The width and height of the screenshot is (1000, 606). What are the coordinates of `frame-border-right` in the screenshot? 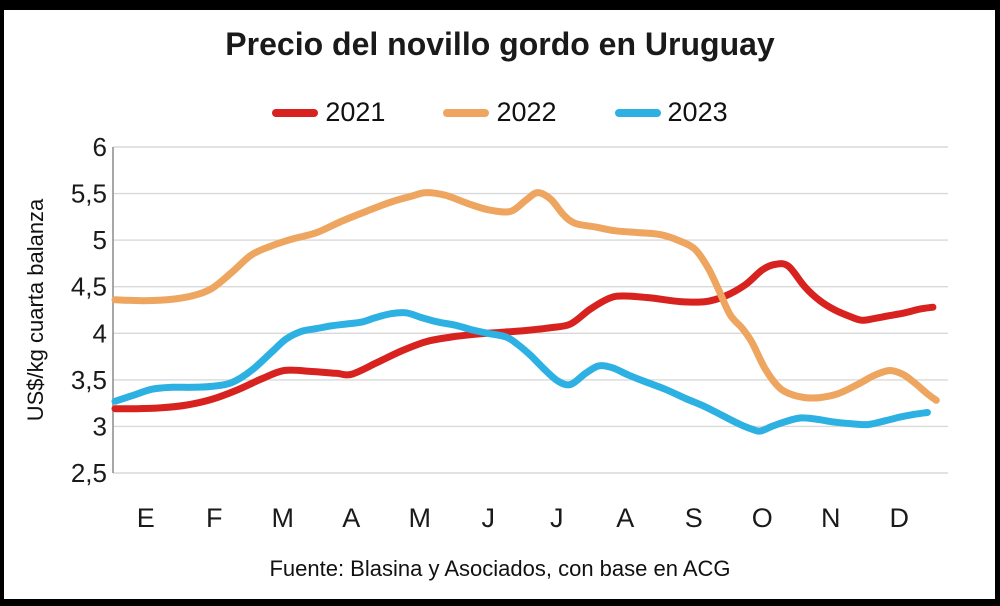 It's located at (997, 303).